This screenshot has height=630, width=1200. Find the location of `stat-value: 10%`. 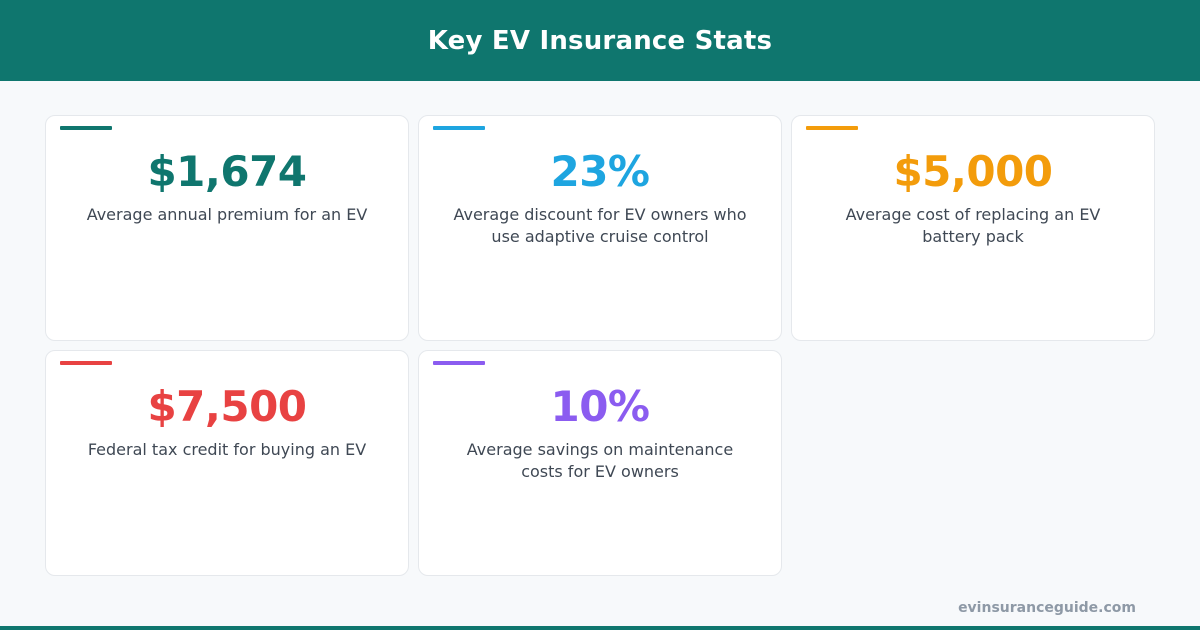

stat-value: 10% is located at coordinates (600, 406).